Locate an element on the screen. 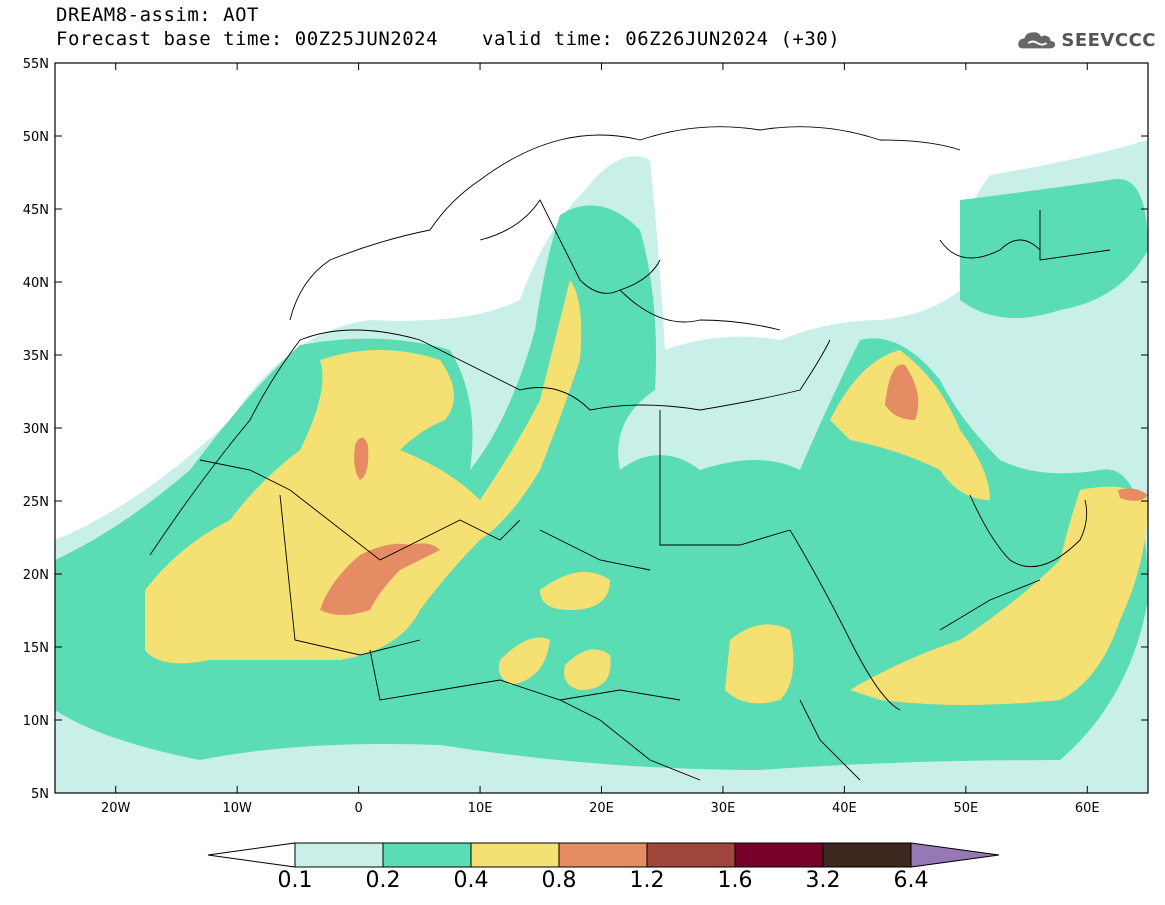 This screenshot has width=1165, height=905. lon-tick-label: 10W is located at coordinates (237, 808).